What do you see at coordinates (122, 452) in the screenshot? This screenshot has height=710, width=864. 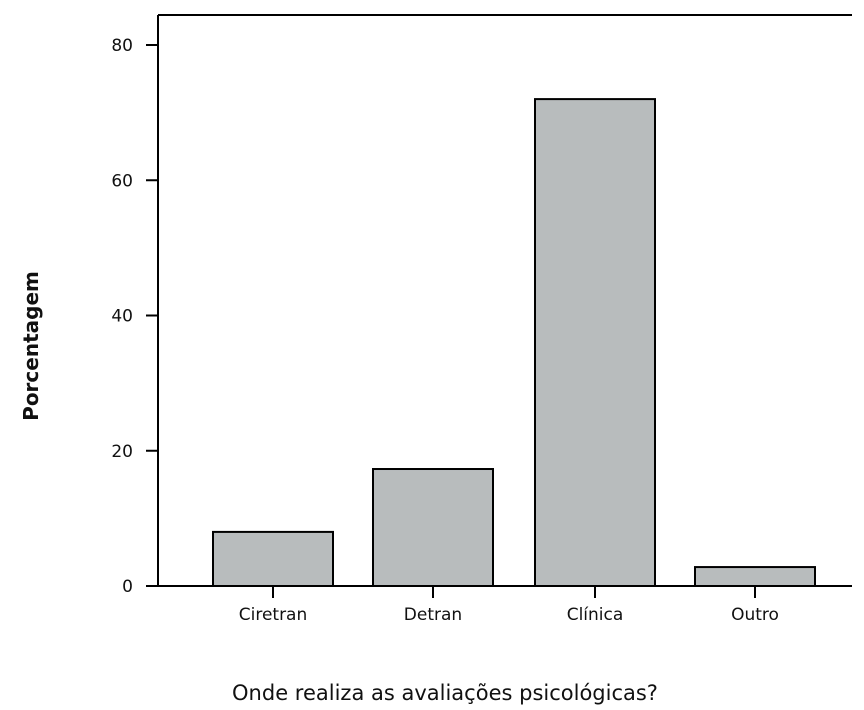 I see `y-tick-label: 20` at bounding box center [122, 452].